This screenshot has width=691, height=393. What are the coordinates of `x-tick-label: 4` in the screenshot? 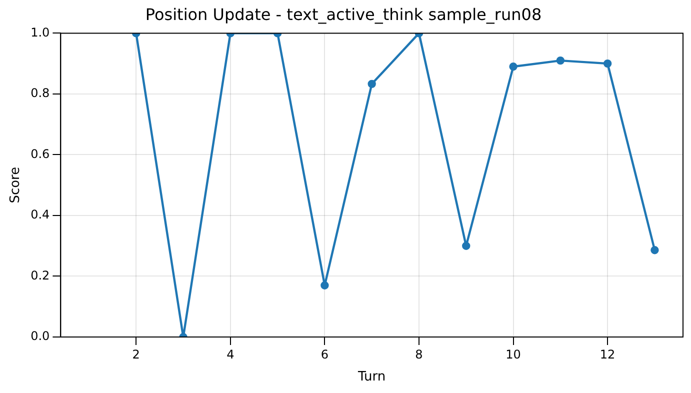 It's located at (230, 354).